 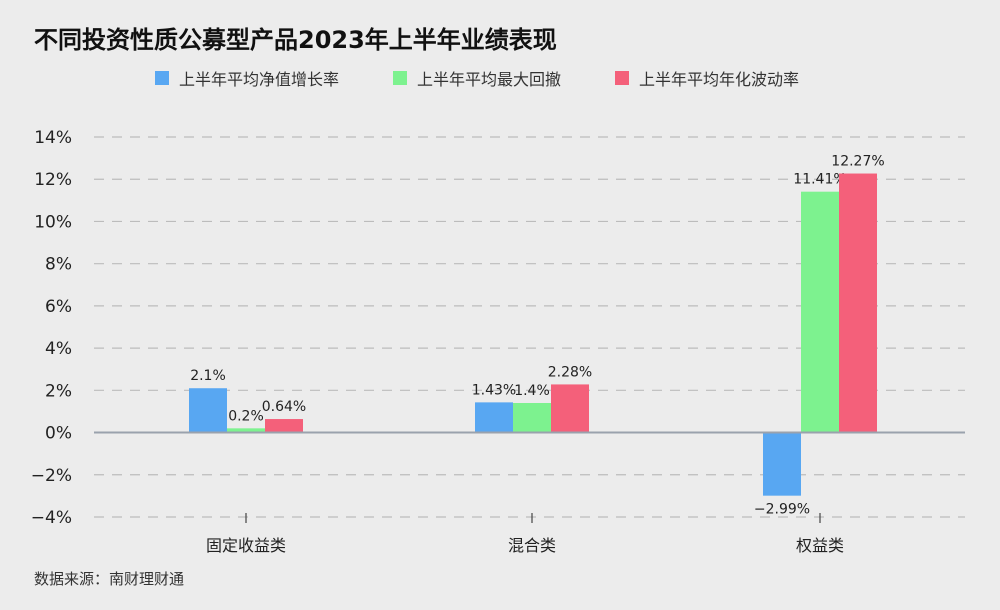 I want to click on legend-item-series-0: 上半年平均净值增长率, so click(x=247, y=78).